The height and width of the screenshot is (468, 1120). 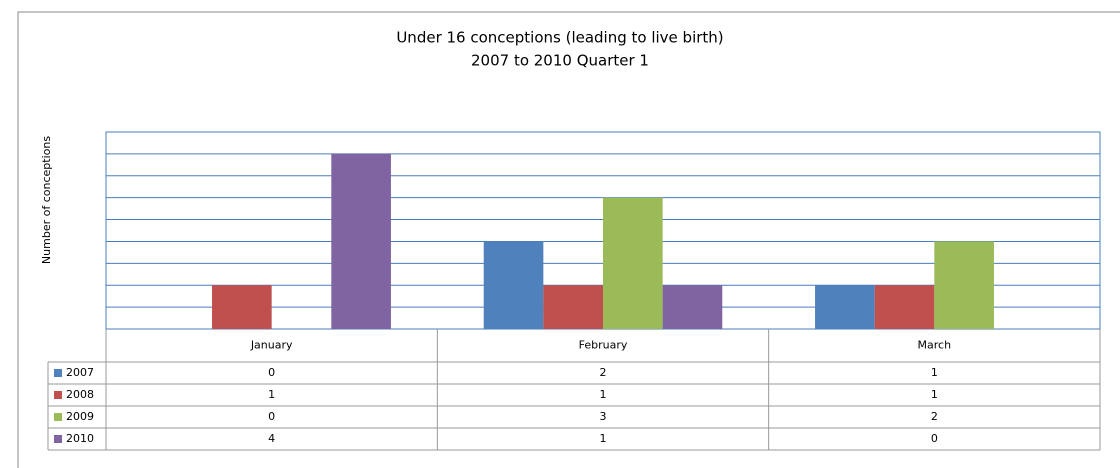 What do you see at coordinates (80, 416) in the screenshot?
I see `legend-label: 2009` at bounding box center [80, 416].